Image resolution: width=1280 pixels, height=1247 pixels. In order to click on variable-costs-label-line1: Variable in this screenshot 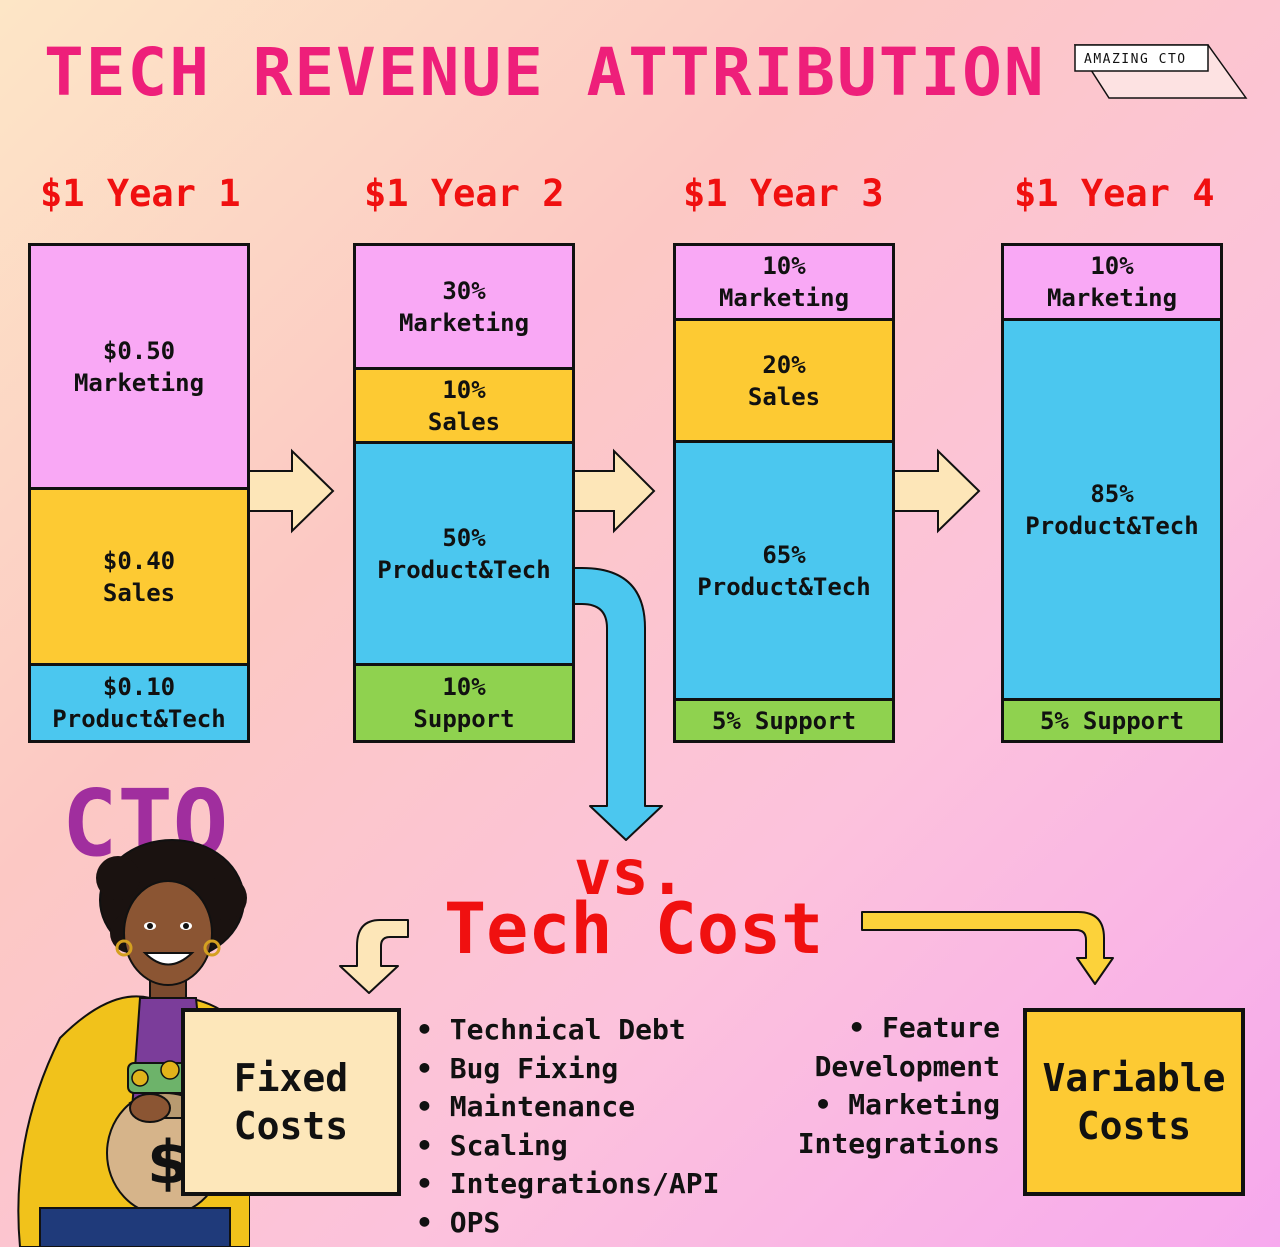, I will do `click(1134, 1078)`.